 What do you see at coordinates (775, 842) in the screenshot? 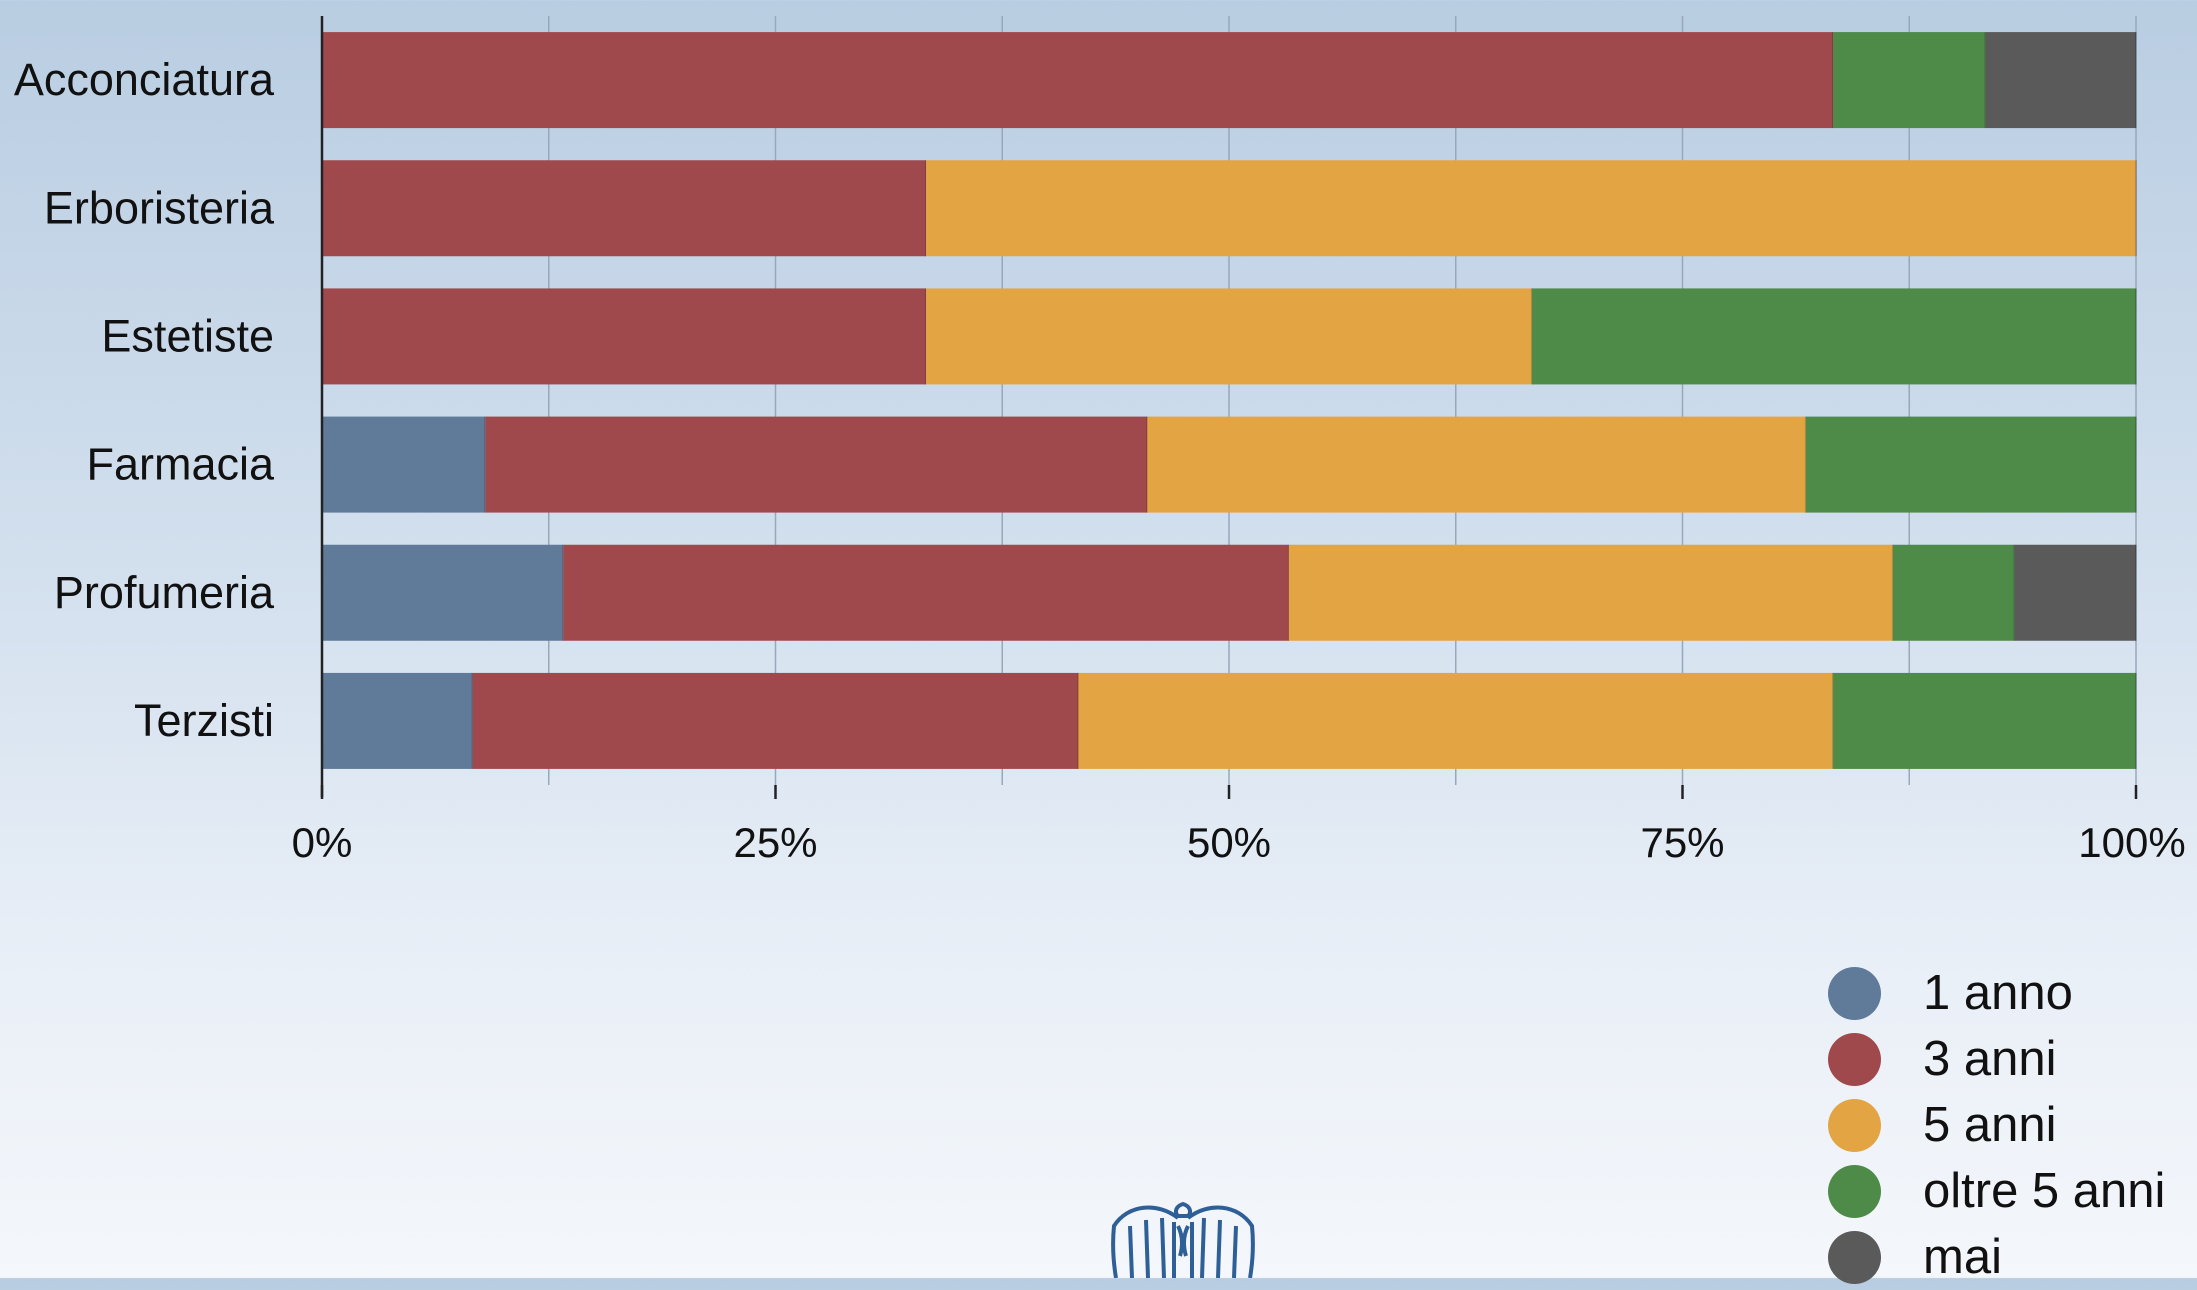
I see `x-tick-label: 25%` at bounding box center [775, 842].